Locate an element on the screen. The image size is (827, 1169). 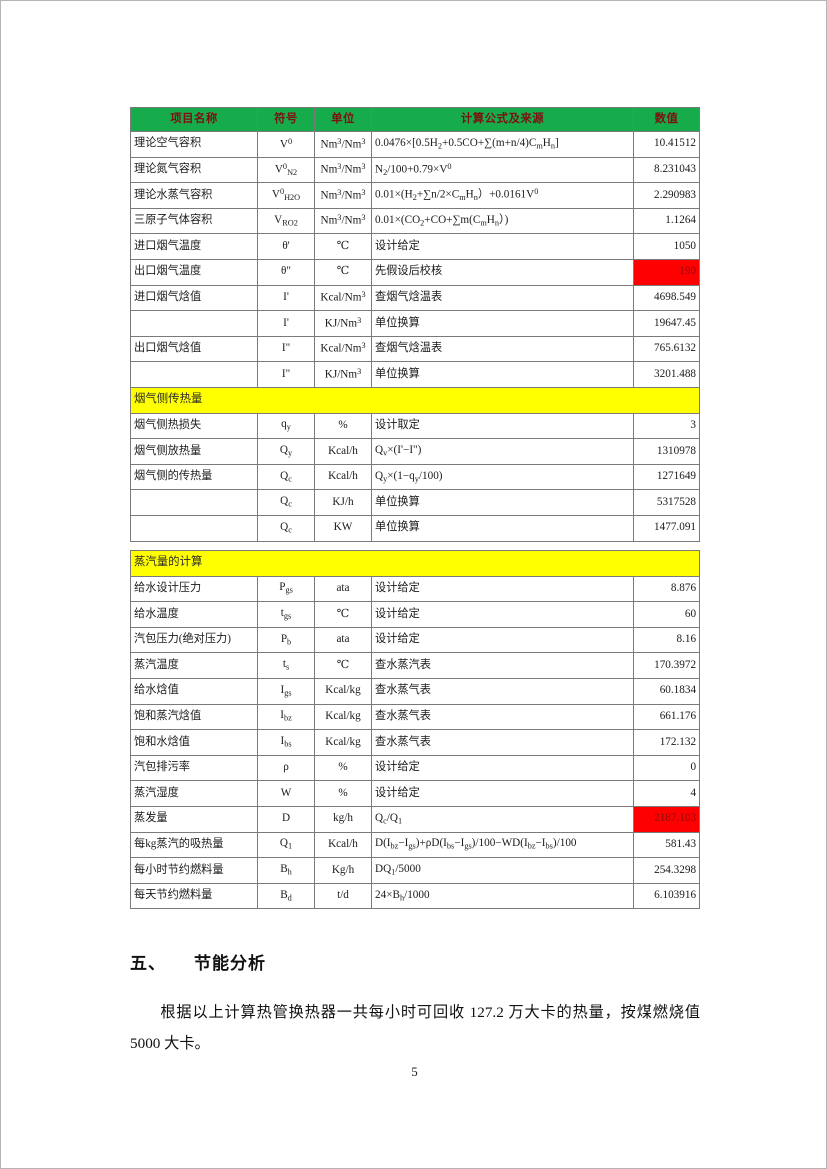
cell-value: 6.103916 is located at coordinates (666, 896).